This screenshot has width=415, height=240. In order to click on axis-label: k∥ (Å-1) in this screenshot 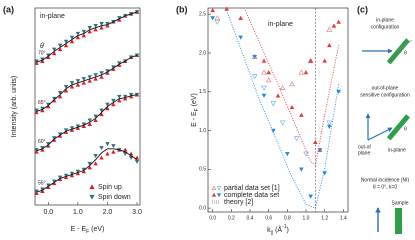, I will do `click(278, 230)`.